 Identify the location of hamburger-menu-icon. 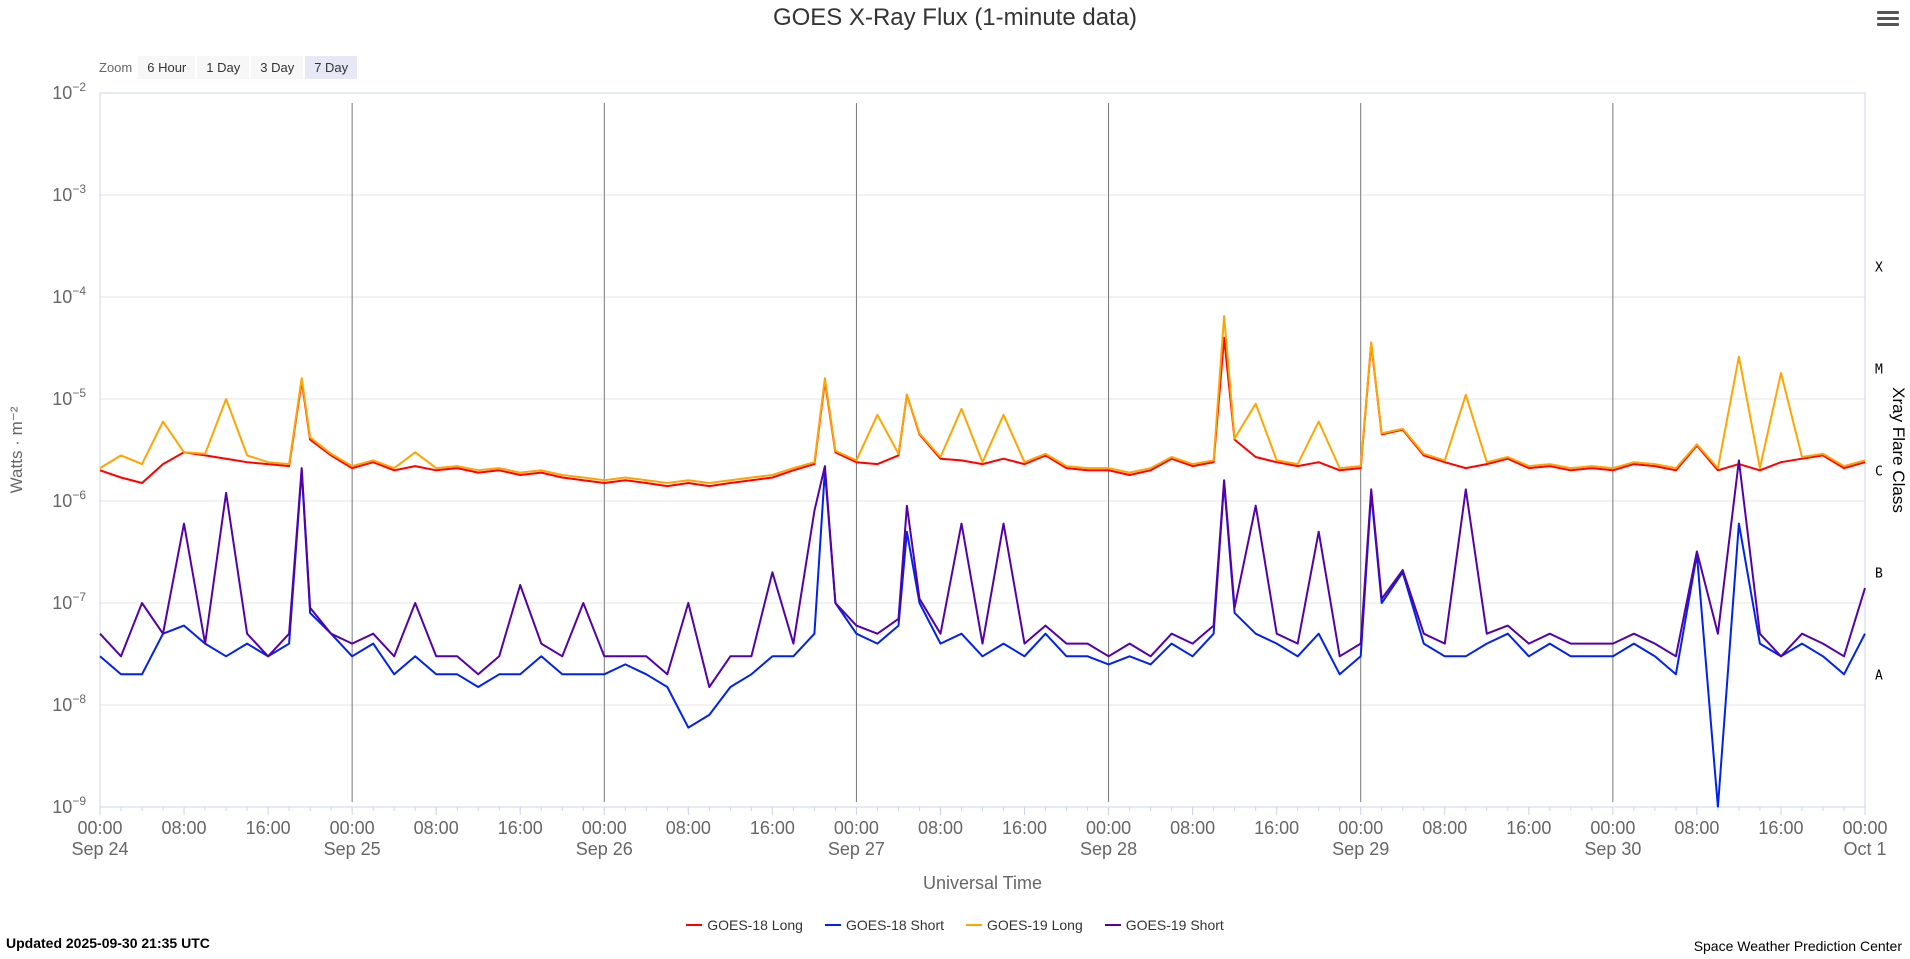
(1888, 19).